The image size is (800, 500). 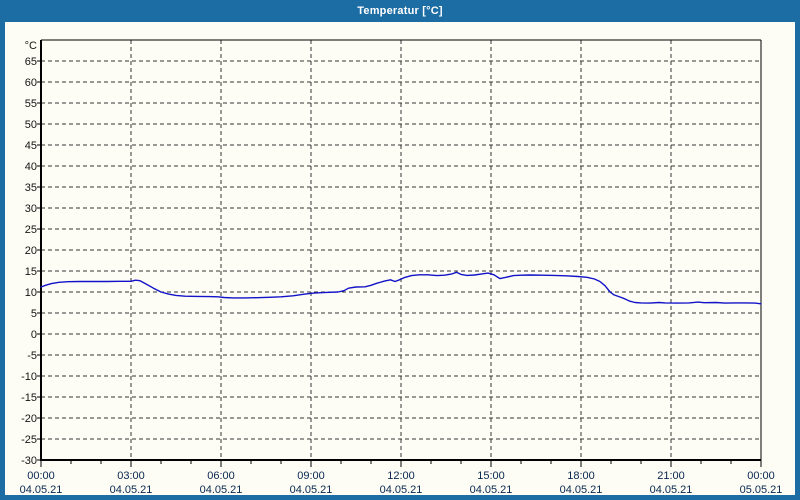 What do you see at coordinates (31, 46) in the screenshot?
I see `y-axis-unit-label: °C` at bounding box center [31, 46].